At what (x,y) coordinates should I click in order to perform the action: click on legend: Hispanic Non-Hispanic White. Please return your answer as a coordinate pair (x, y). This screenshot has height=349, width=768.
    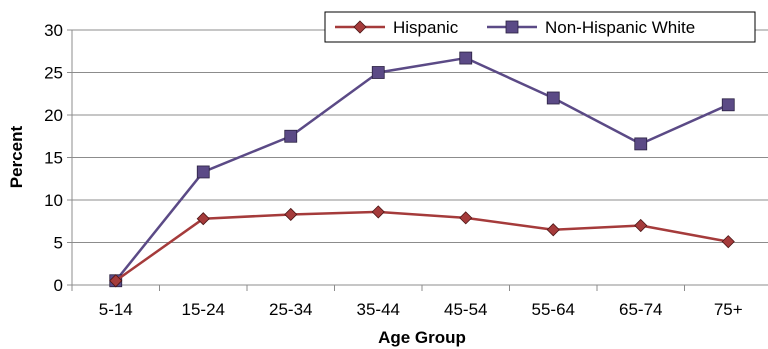
    Looking at the image, I should click on (540, 27).